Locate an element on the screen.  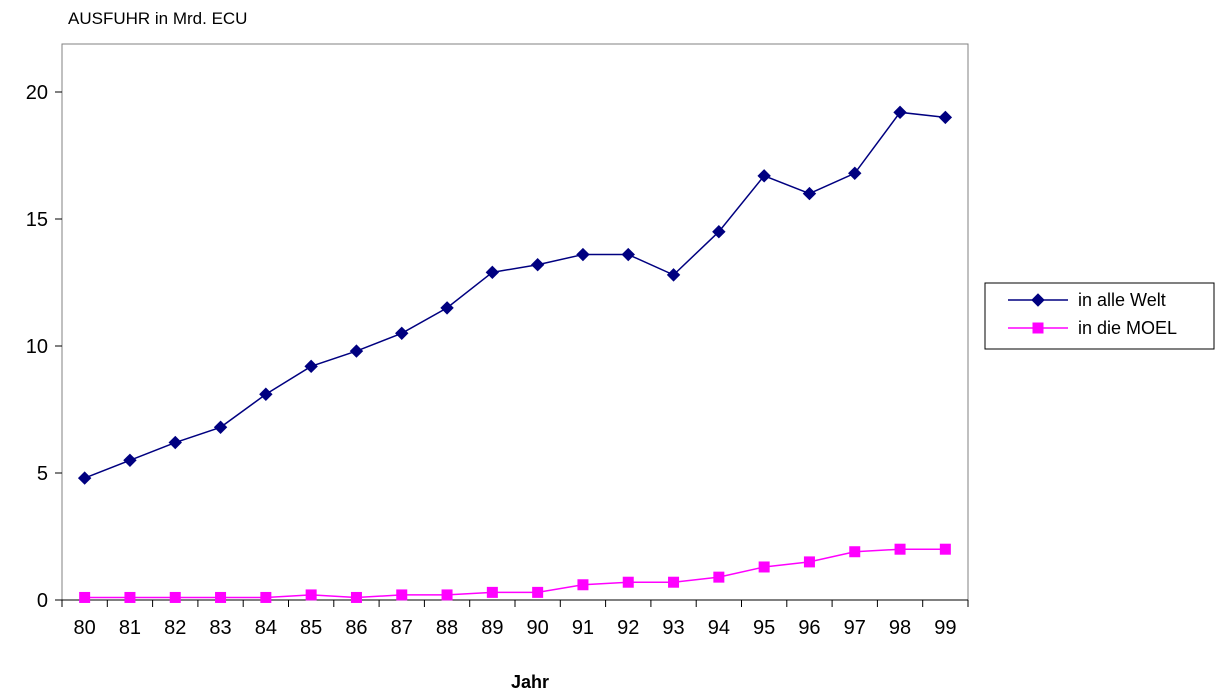
x-tick-label: 80 is located at coordinates (85, 628).